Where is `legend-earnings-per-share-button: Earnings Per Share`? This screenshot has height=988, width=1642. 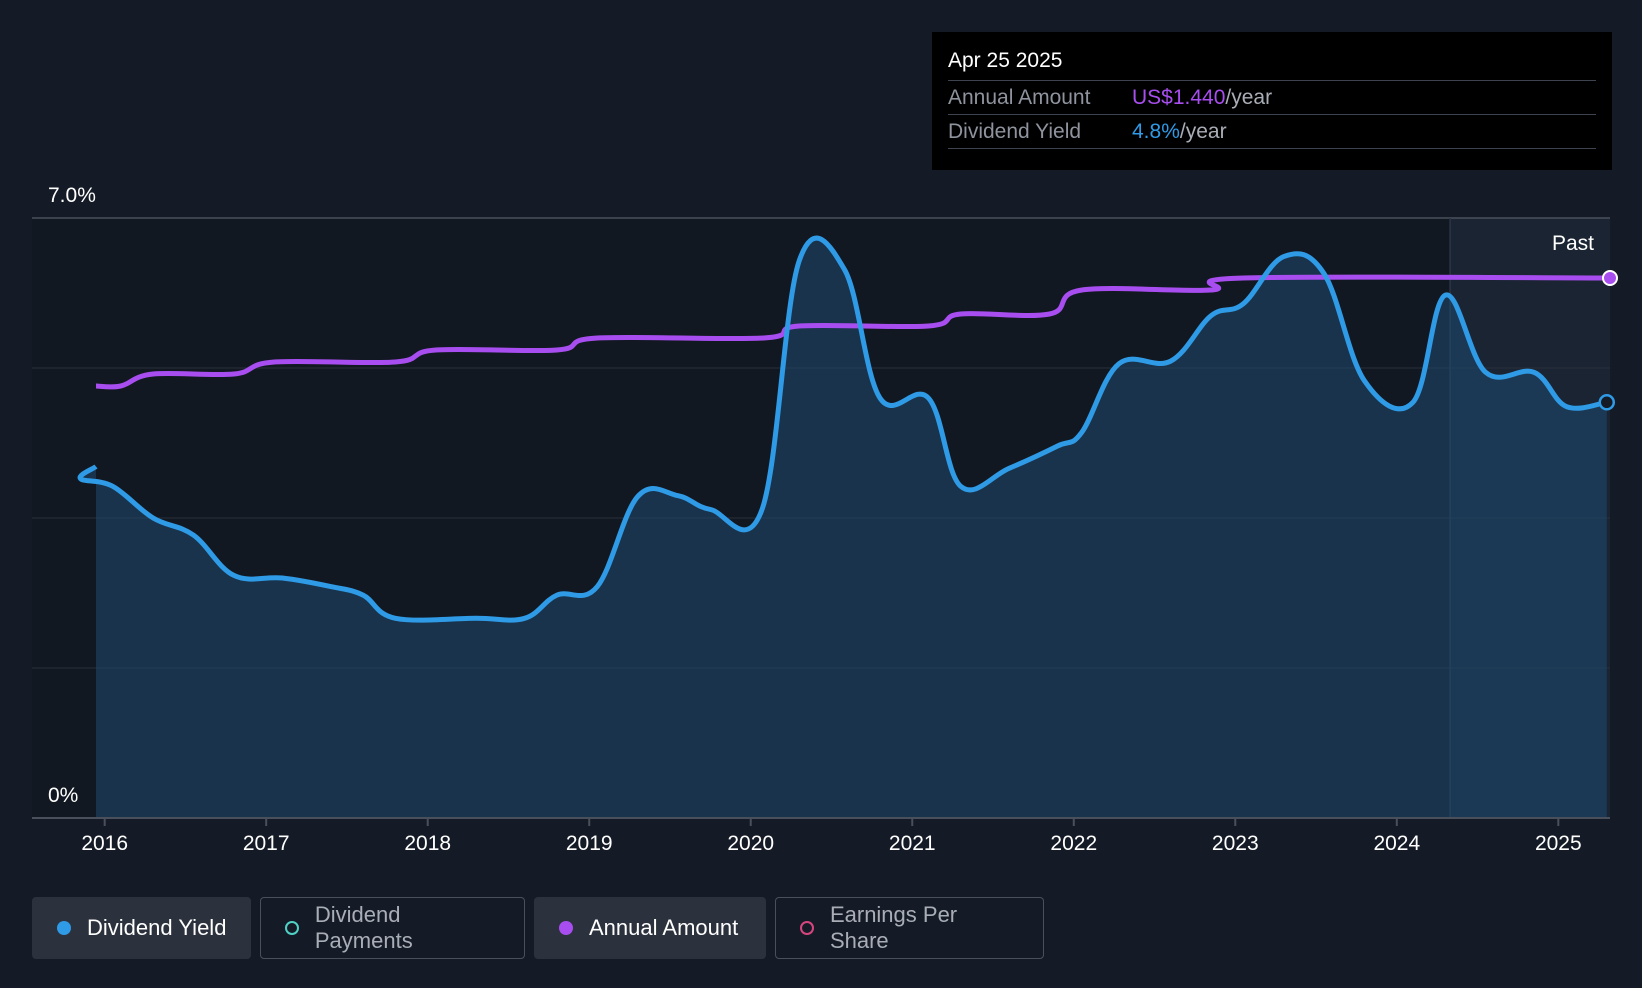 legend-earnings-per-share-button: Earnings Per Share is located at coordinates (909, 928).